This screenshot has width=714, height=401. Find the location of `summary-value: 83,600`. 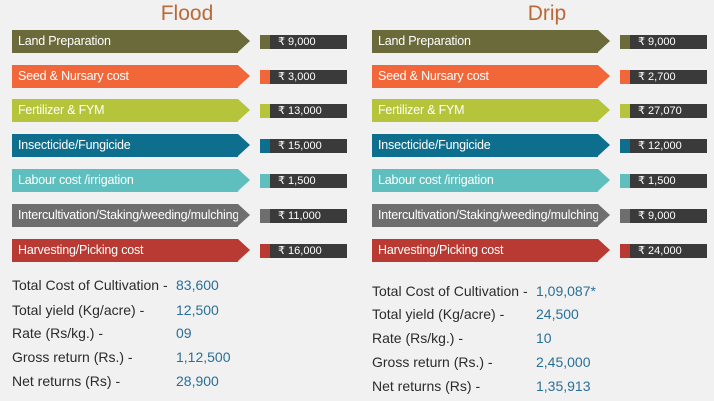

summary-value: 83,600 is located at coordinates (197, 285).